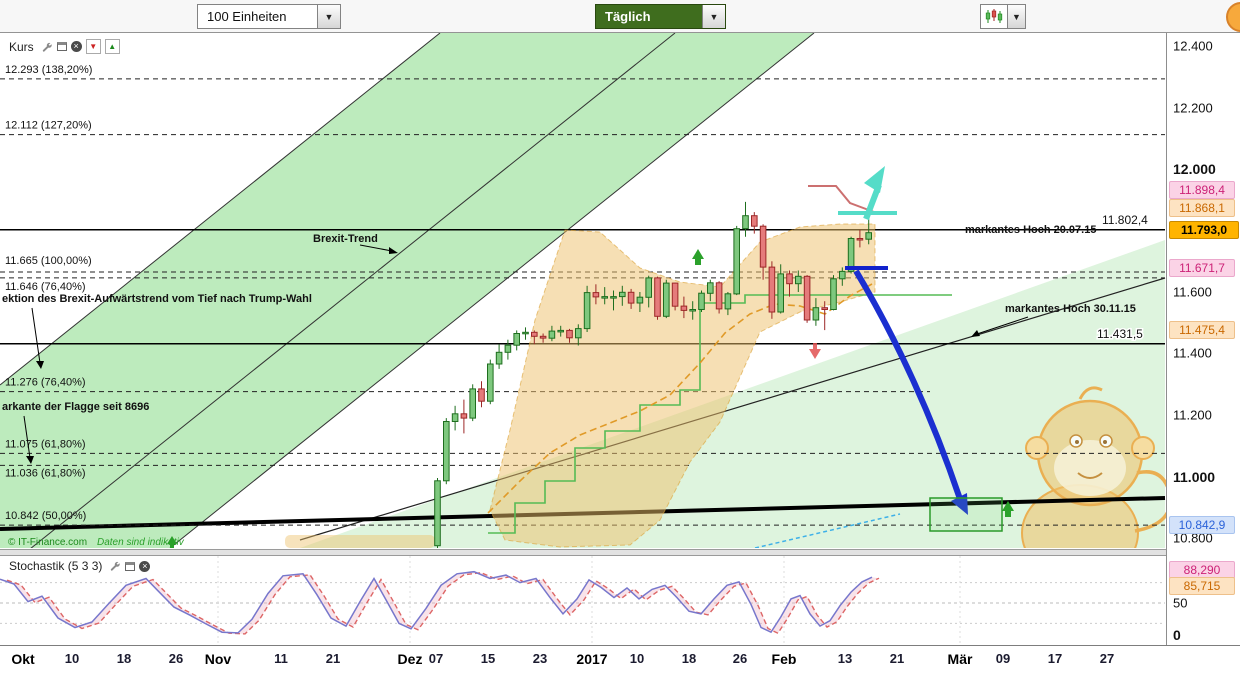 Image resolution: width=1240 pixels, height=675 pixels. I want to click on price-tick: 11.600, so click(1192, 292).